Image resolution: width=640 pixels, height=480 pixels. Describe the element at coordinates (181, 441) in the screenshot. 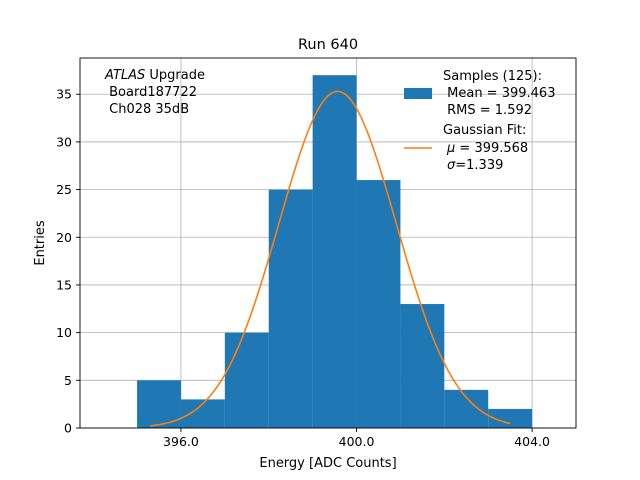

I see `x-tick-label: 396.0` at that location.